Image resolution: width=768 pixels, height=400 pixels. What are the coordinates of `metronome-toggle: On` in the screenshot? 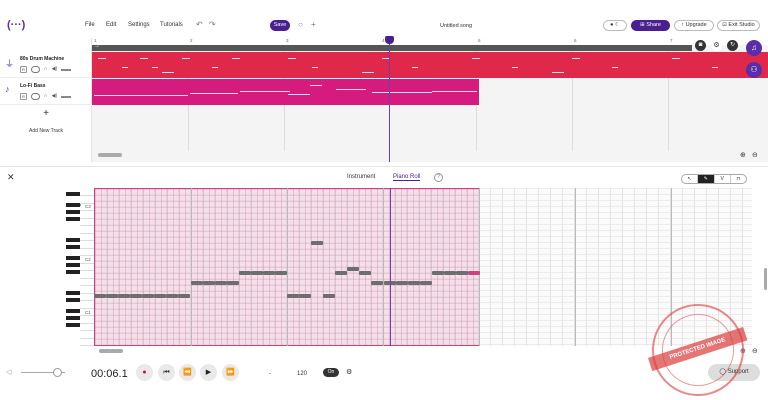 It's located at (331, 372).